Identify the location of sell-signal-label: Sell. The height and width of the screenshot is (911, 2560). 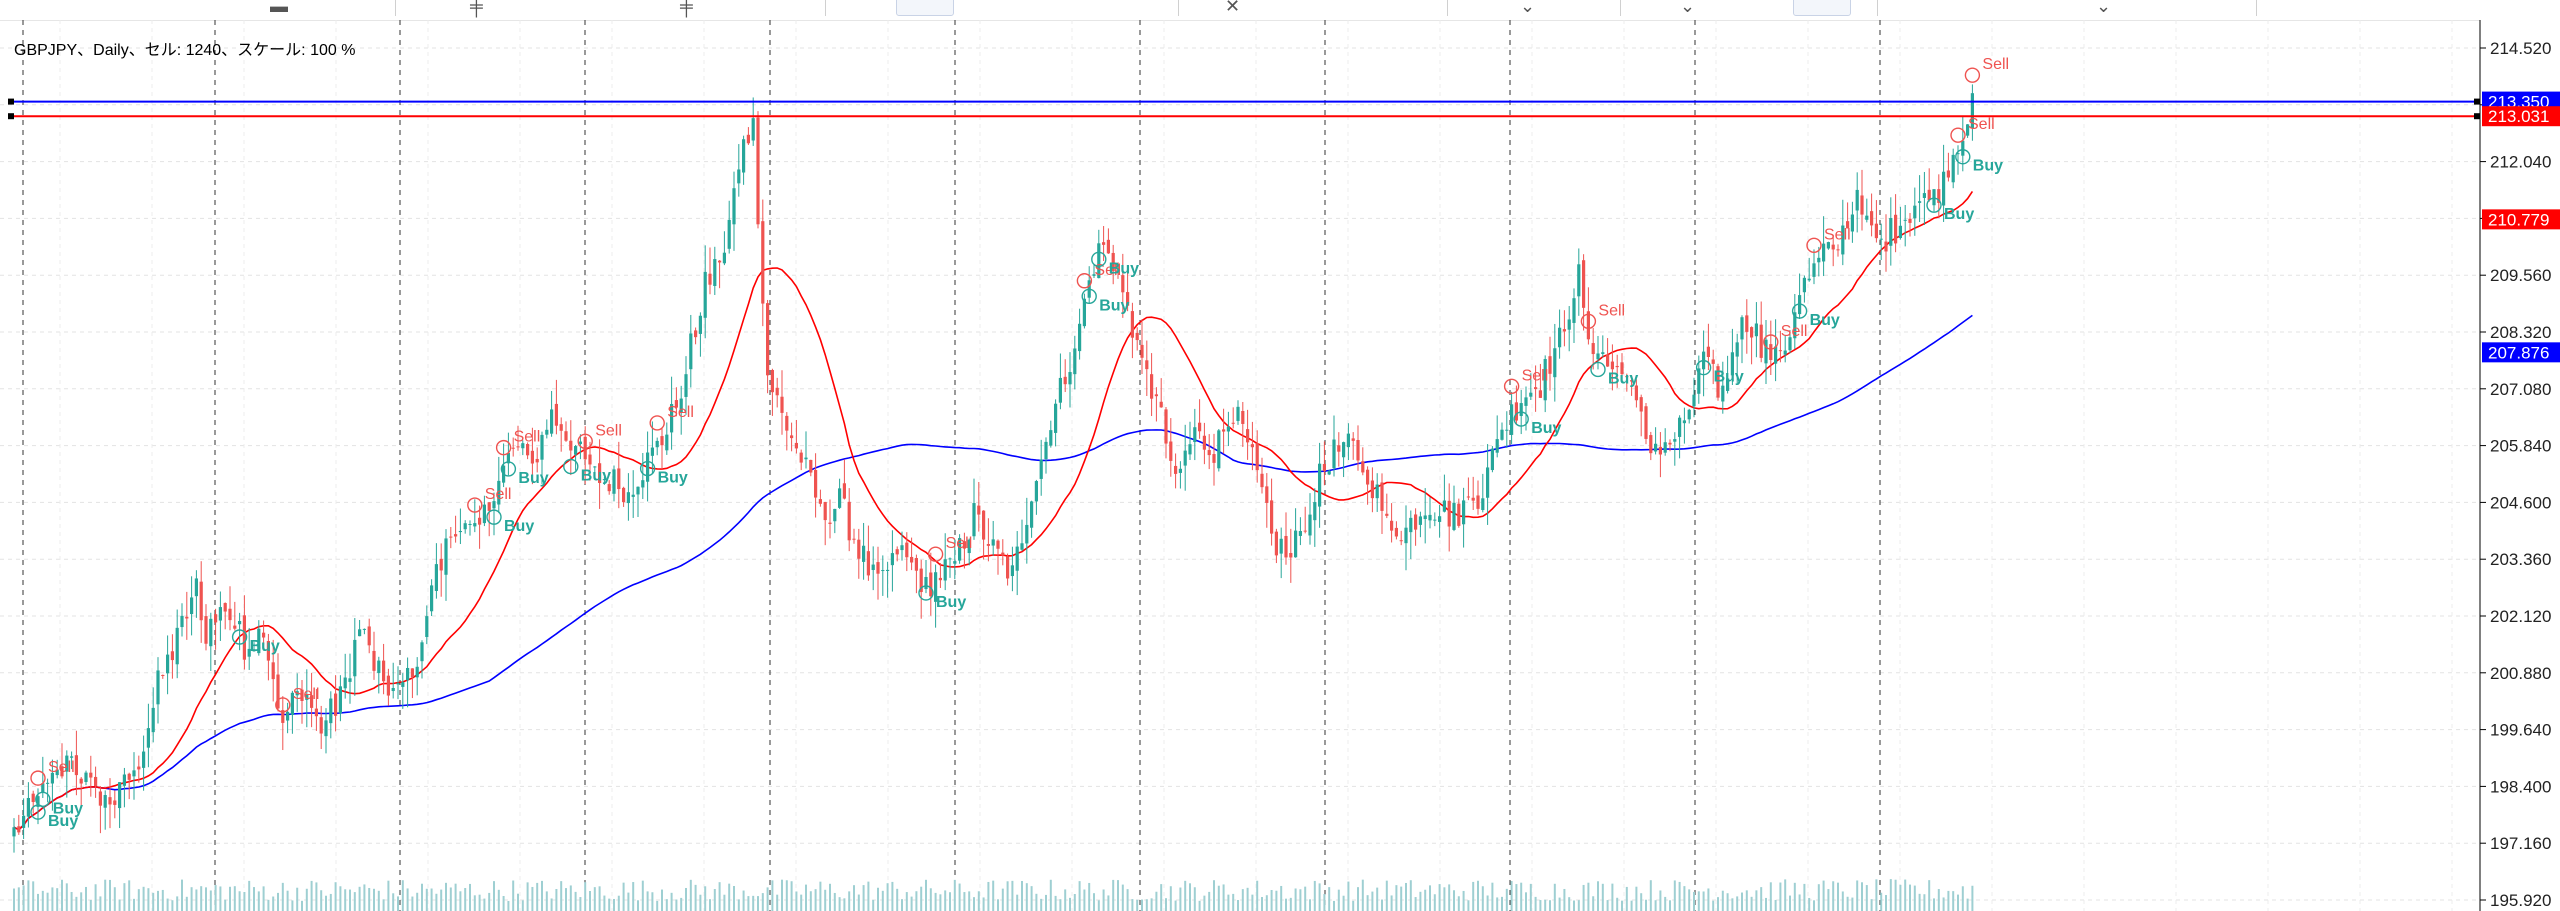
(1995, 64).